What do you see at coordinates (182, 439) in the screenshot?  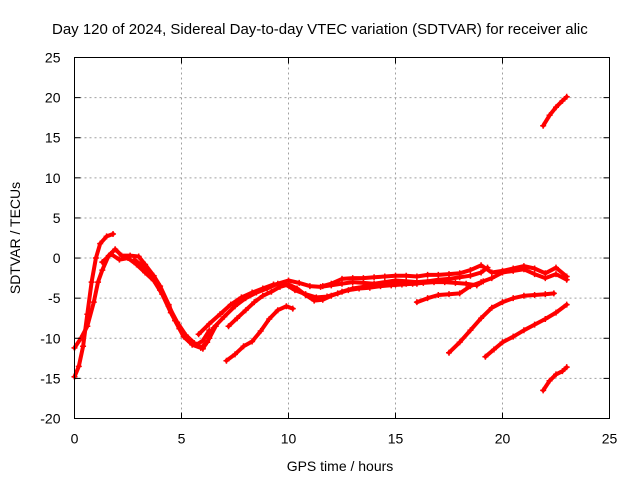 I see `x-tick-label: 5` at bounding box center [182, 439].